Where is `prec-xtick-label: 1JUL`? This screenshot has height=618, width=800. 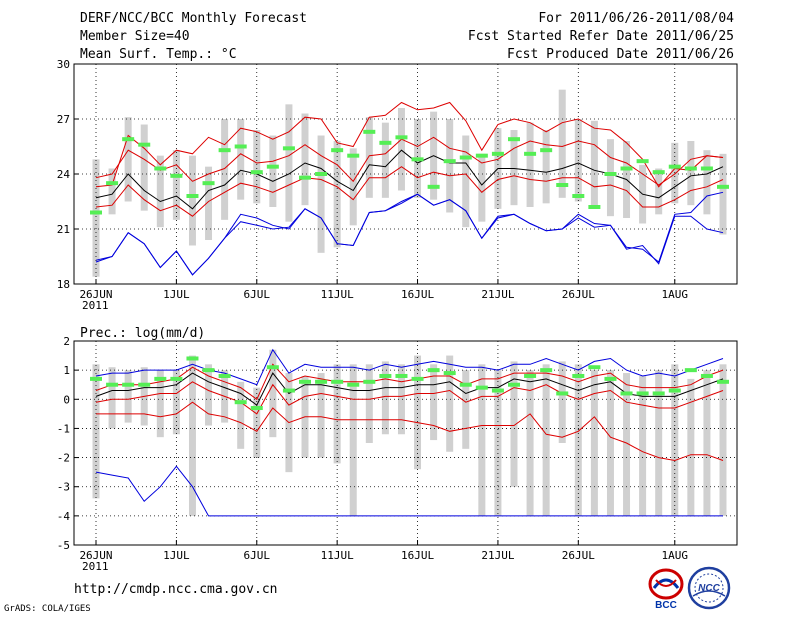
prec-xtick-label: 1JUL is located at coordinates (176, 555).